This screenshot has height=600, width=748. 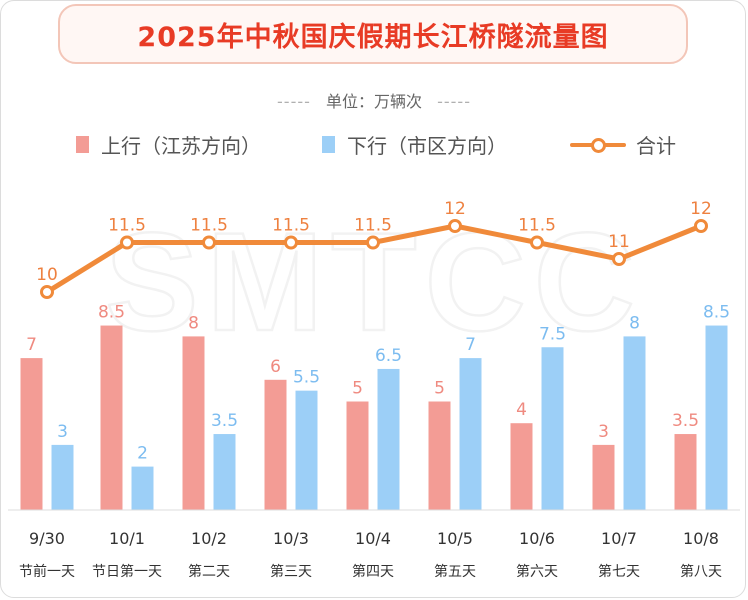 I want to click on bar-down-10/1, so click(x=142, y=488).